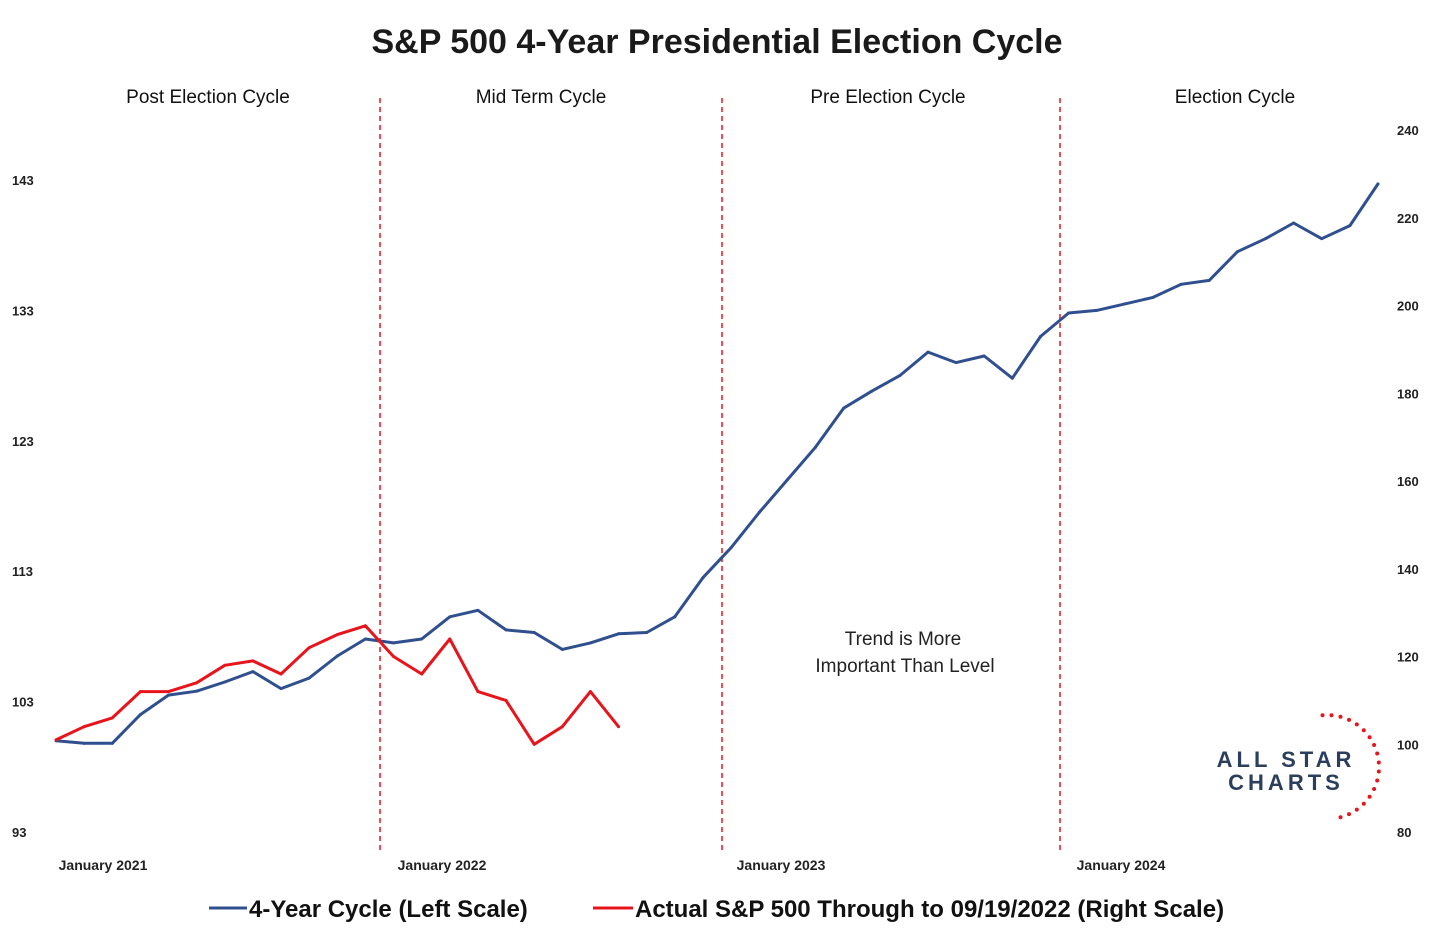 Image resolution: width=1440 pixels, height=937 pixels. Describe the element at coordinates (1408, 657) in the screenshot. I see `right-tick-label: 120` at that location.